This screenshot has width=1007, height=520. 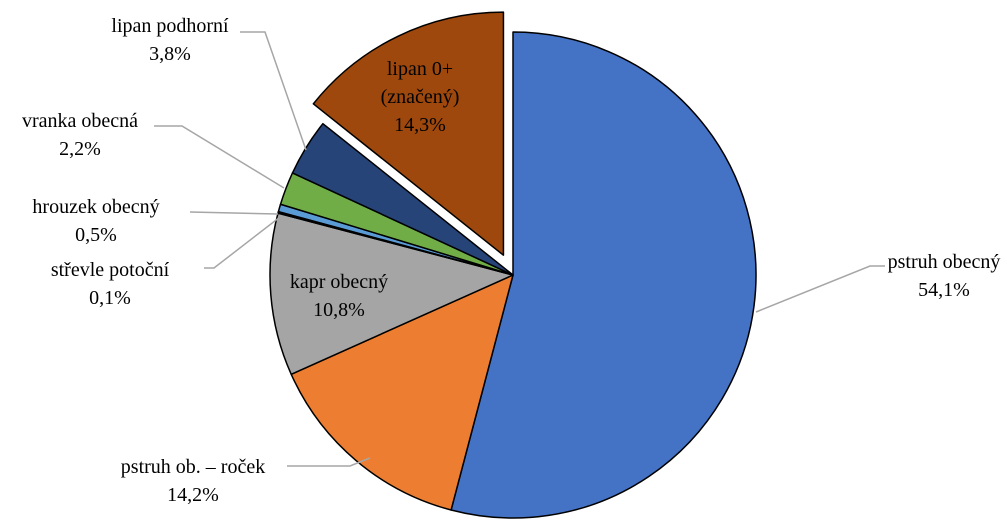 What do you see at coordinates (339, 310) in the screenshot?
I see `slice-value-kapr: 10,8%` at bounding box center [339, 310].